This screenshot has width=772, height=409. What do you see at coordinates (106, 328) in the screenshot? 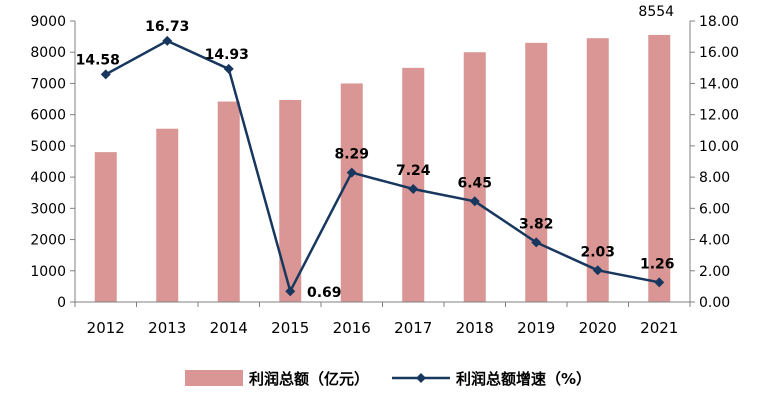
I see `x-tick-label: 2012` at bounding box center [106, 328].